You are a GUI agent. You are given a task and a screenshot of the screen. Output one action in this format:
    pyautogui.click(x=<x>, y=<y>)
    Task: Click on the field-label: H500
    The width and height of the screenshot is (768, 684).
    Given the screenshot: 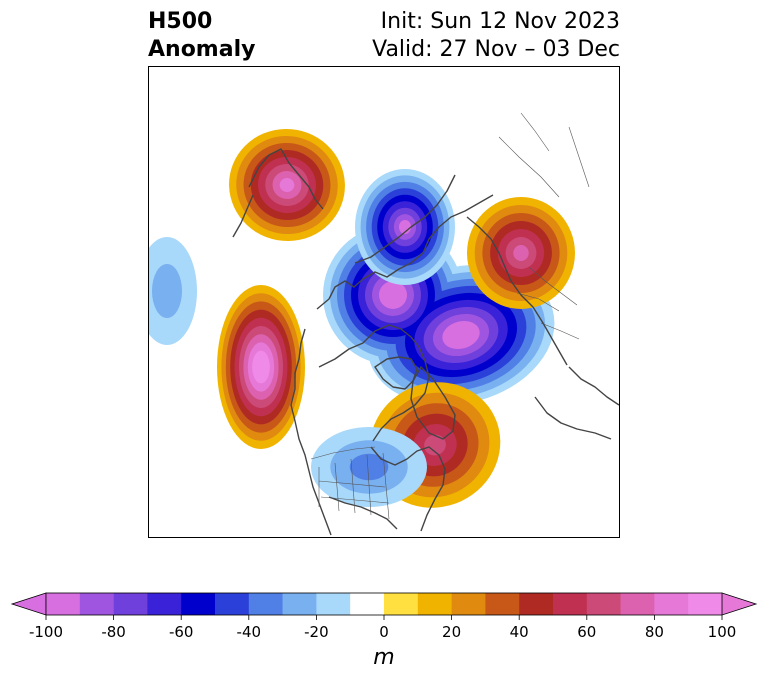 What is the action you would take?
    pyautogui.click(x=180, y=21)
    